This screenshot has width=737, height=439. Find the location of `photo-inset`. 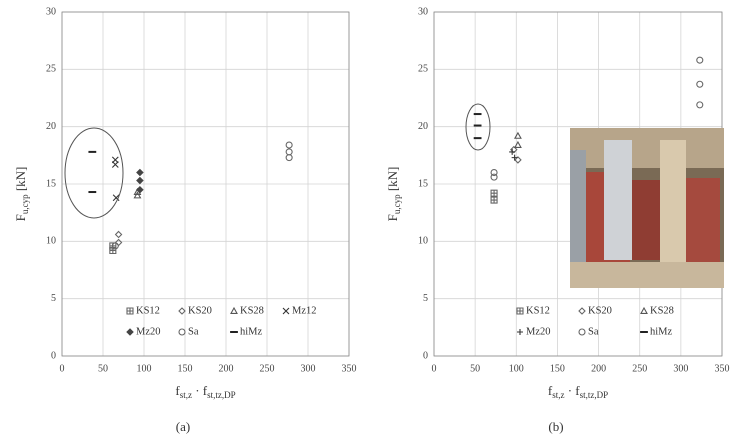

photo-inset is located at coordinates (647, 208).